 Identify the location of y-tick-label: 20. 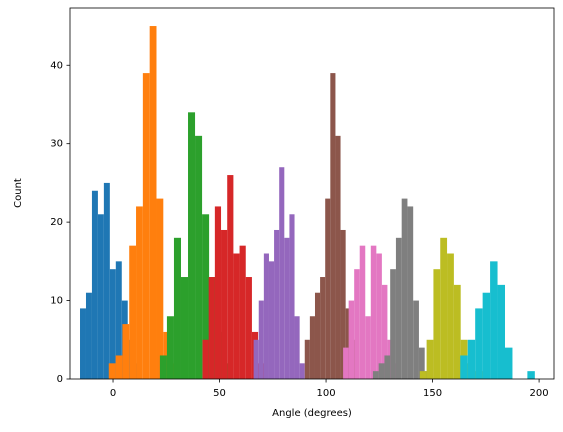
(56, 222).